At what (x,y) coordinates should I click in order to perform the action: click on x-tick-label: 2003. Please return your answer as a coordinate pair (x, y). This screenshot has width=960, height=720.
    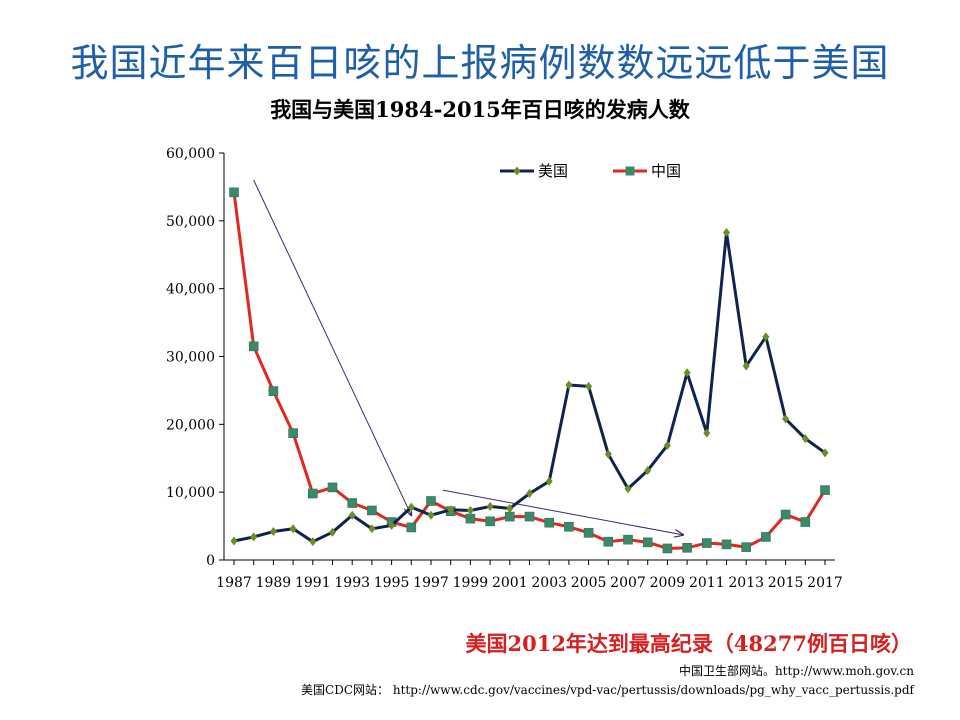
    Looking at the image, I should click on (549, 583).